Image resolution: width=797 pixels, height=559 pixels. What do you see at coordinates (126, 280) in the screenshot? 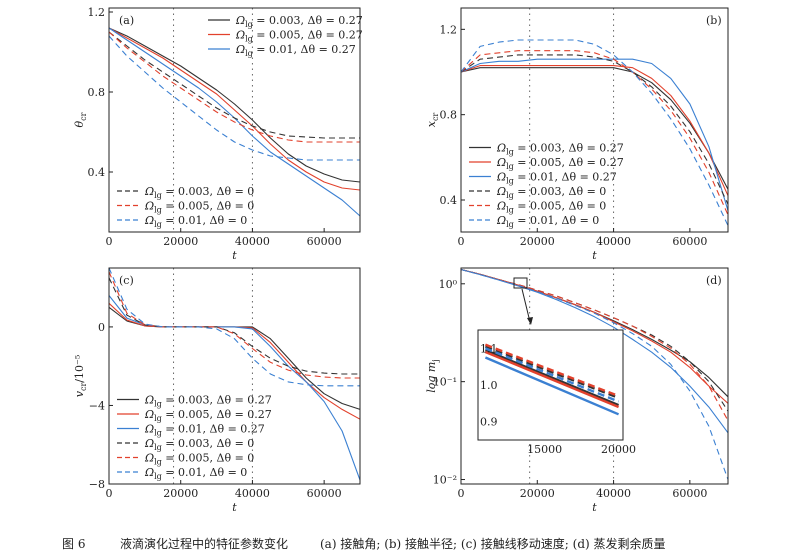
I see `panel-tag: (c)` at bounding box center [126, 280].